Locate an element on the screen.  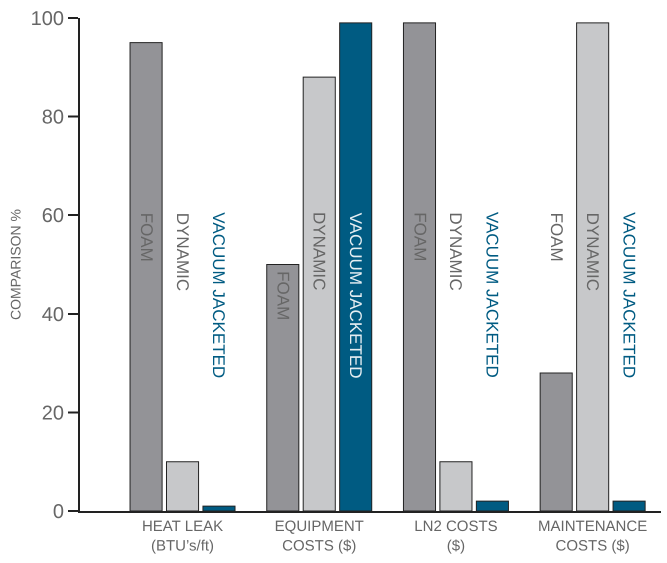
text: FOAM is located at coordinates (556, 237).